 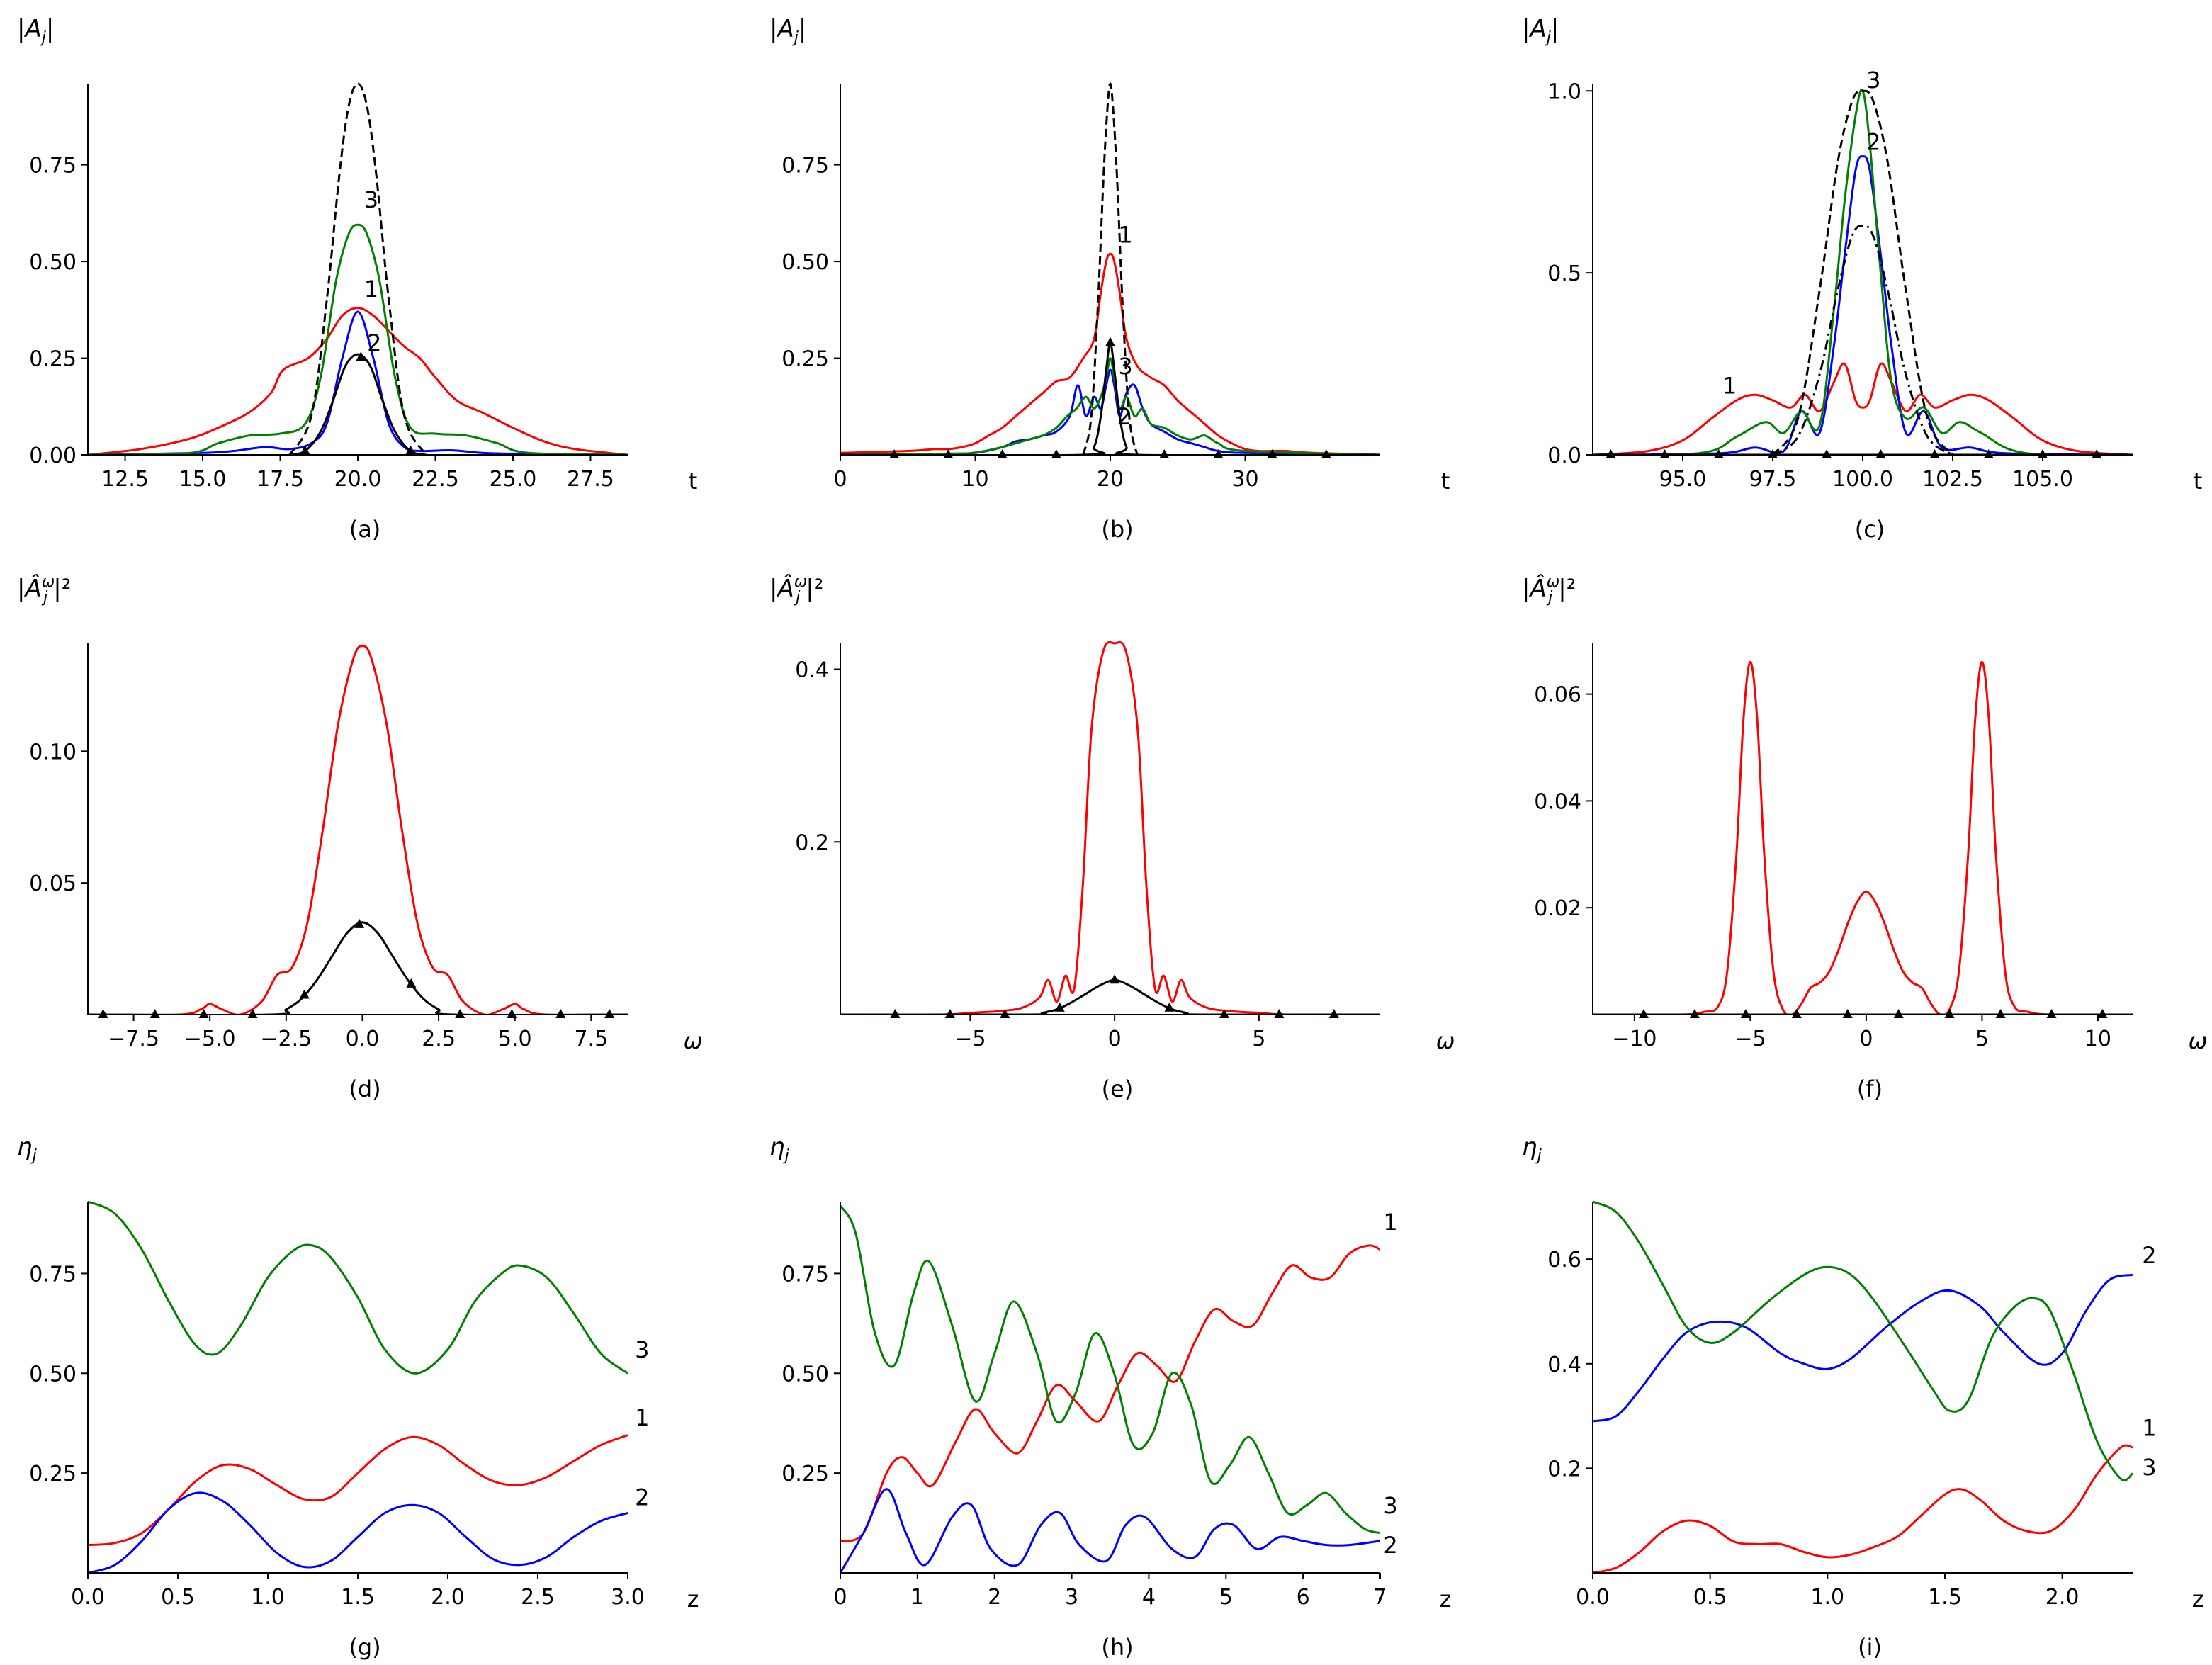 What do you see at coordinates (268, 1597) in the screenshot?
I see `x-tick-label: 1.0` at bounding box center [268, 1597].